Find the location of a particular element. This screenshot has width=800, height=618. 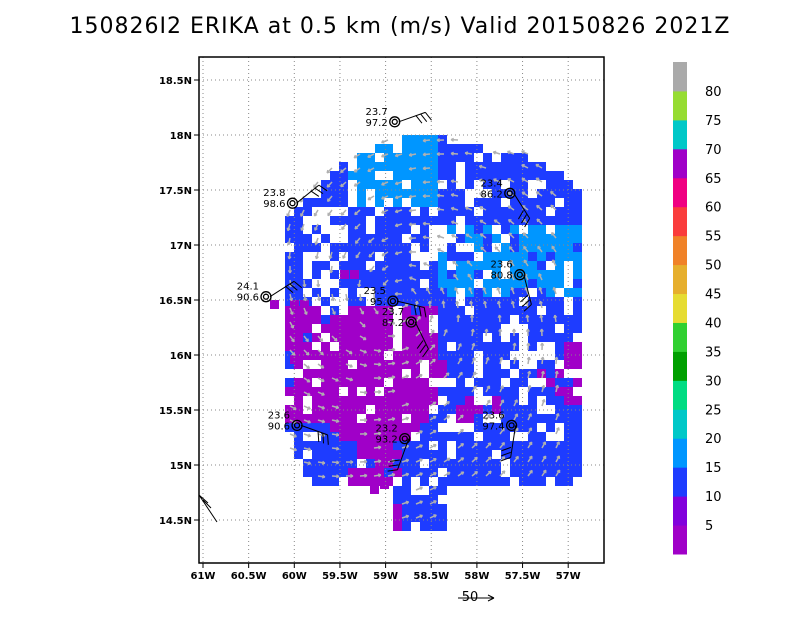

colorbar-label: 60 is located at coordinates (713, 208).